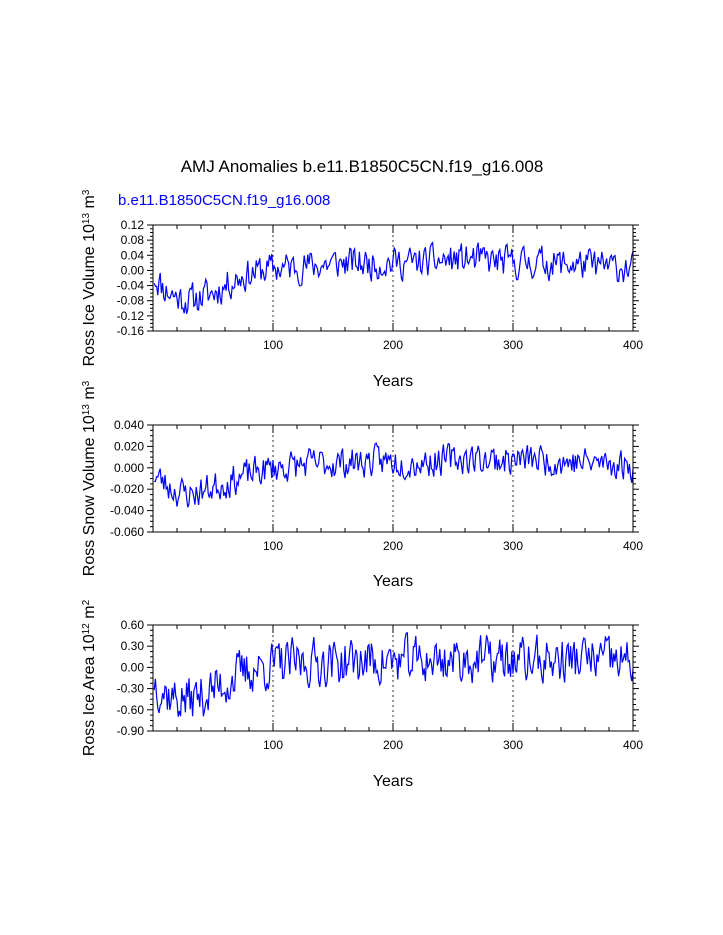 The height and width of the screenshot is (935, 723). Describe the element at coordinates (224, 200) in the screenshot. I see `case-label: b.e11.B1850C5CN.f19_g16.008` at that location.